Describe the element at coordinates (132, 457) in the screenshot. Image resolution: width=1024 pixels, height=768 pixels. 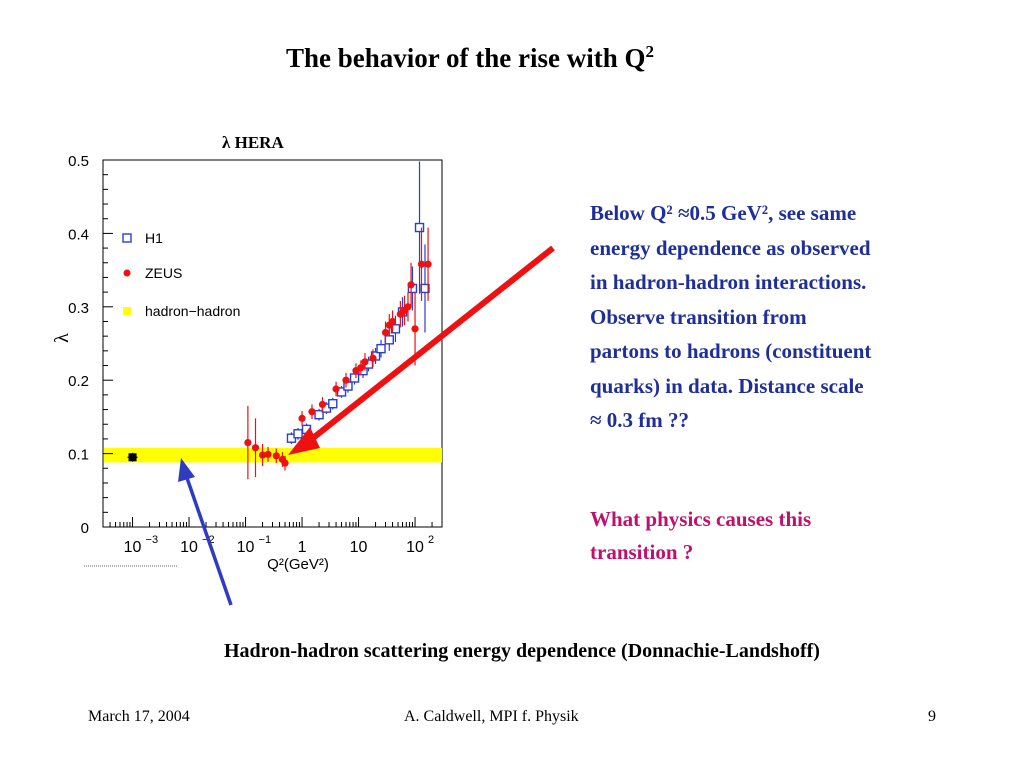
I see `hadron-point` at that location.